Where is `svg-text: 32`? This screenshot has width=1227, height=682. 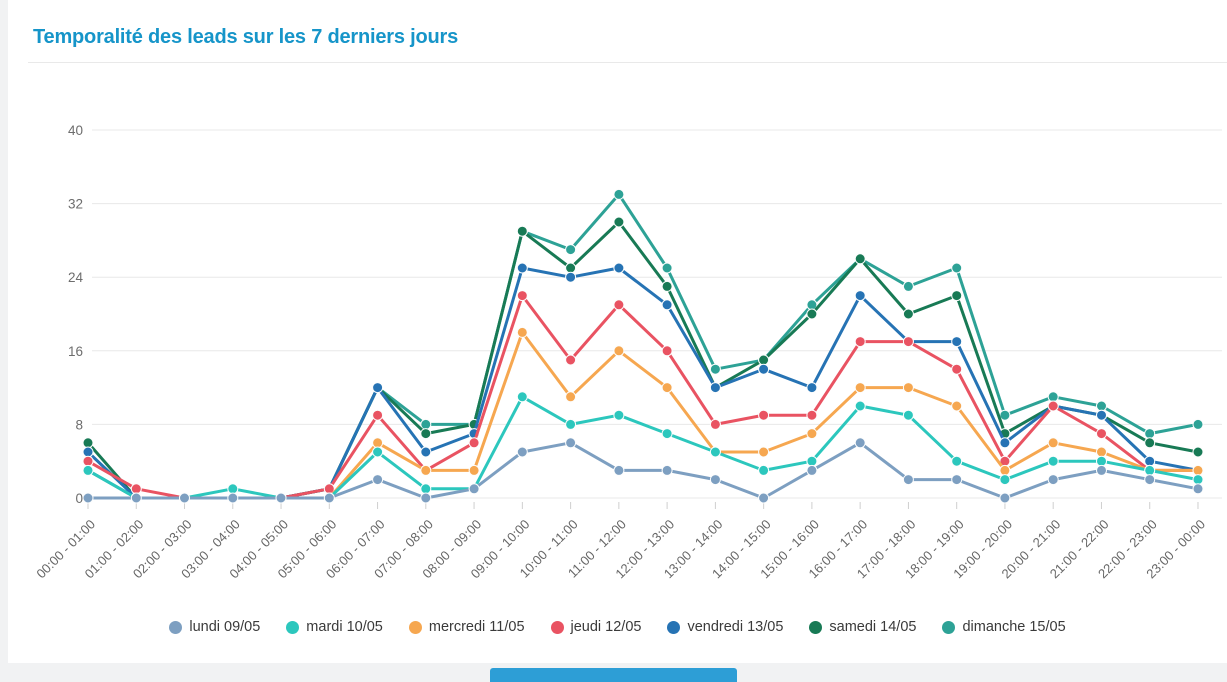 svg-text: 32 is located at coordinates (75, 204).